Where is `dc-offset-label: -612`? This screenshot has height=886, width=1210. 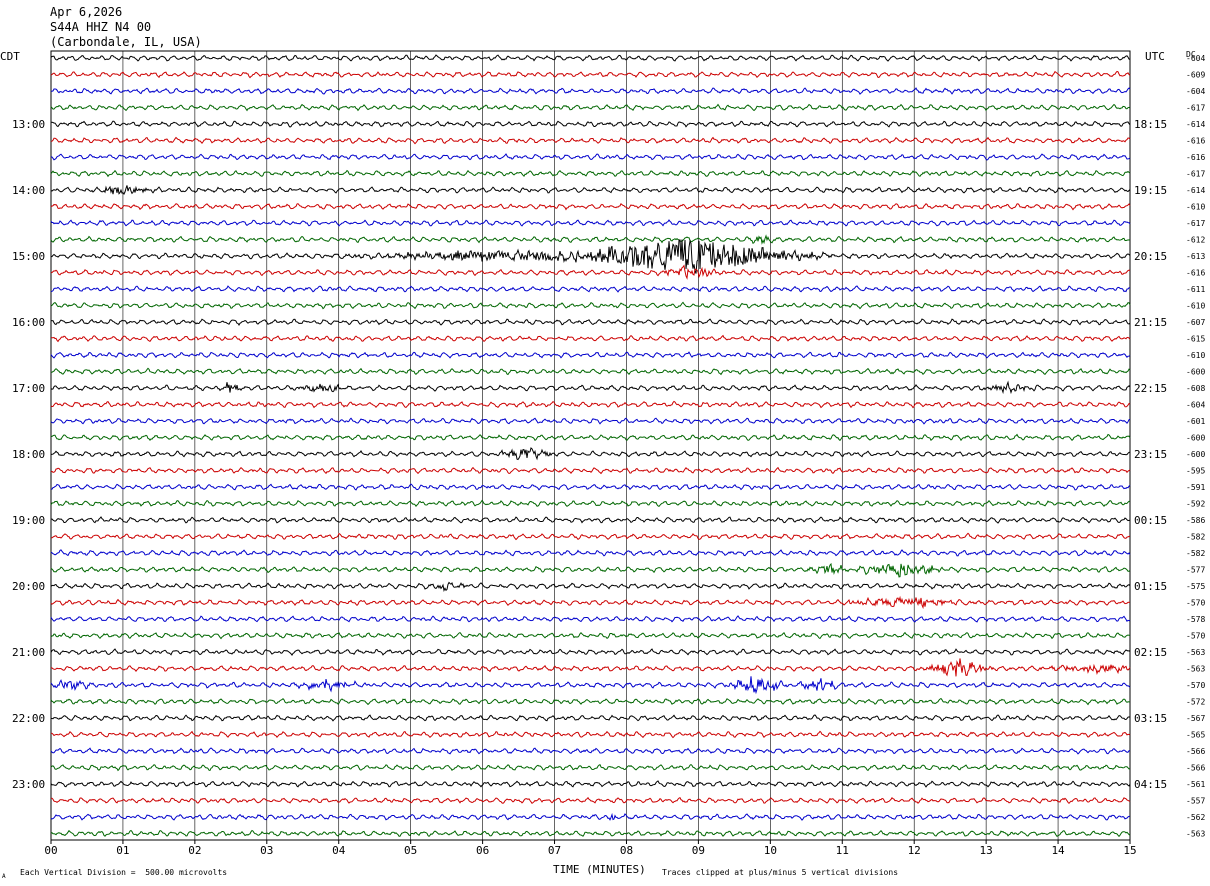 dc-offset-label: -612 is located at coordinates (1195, 240).